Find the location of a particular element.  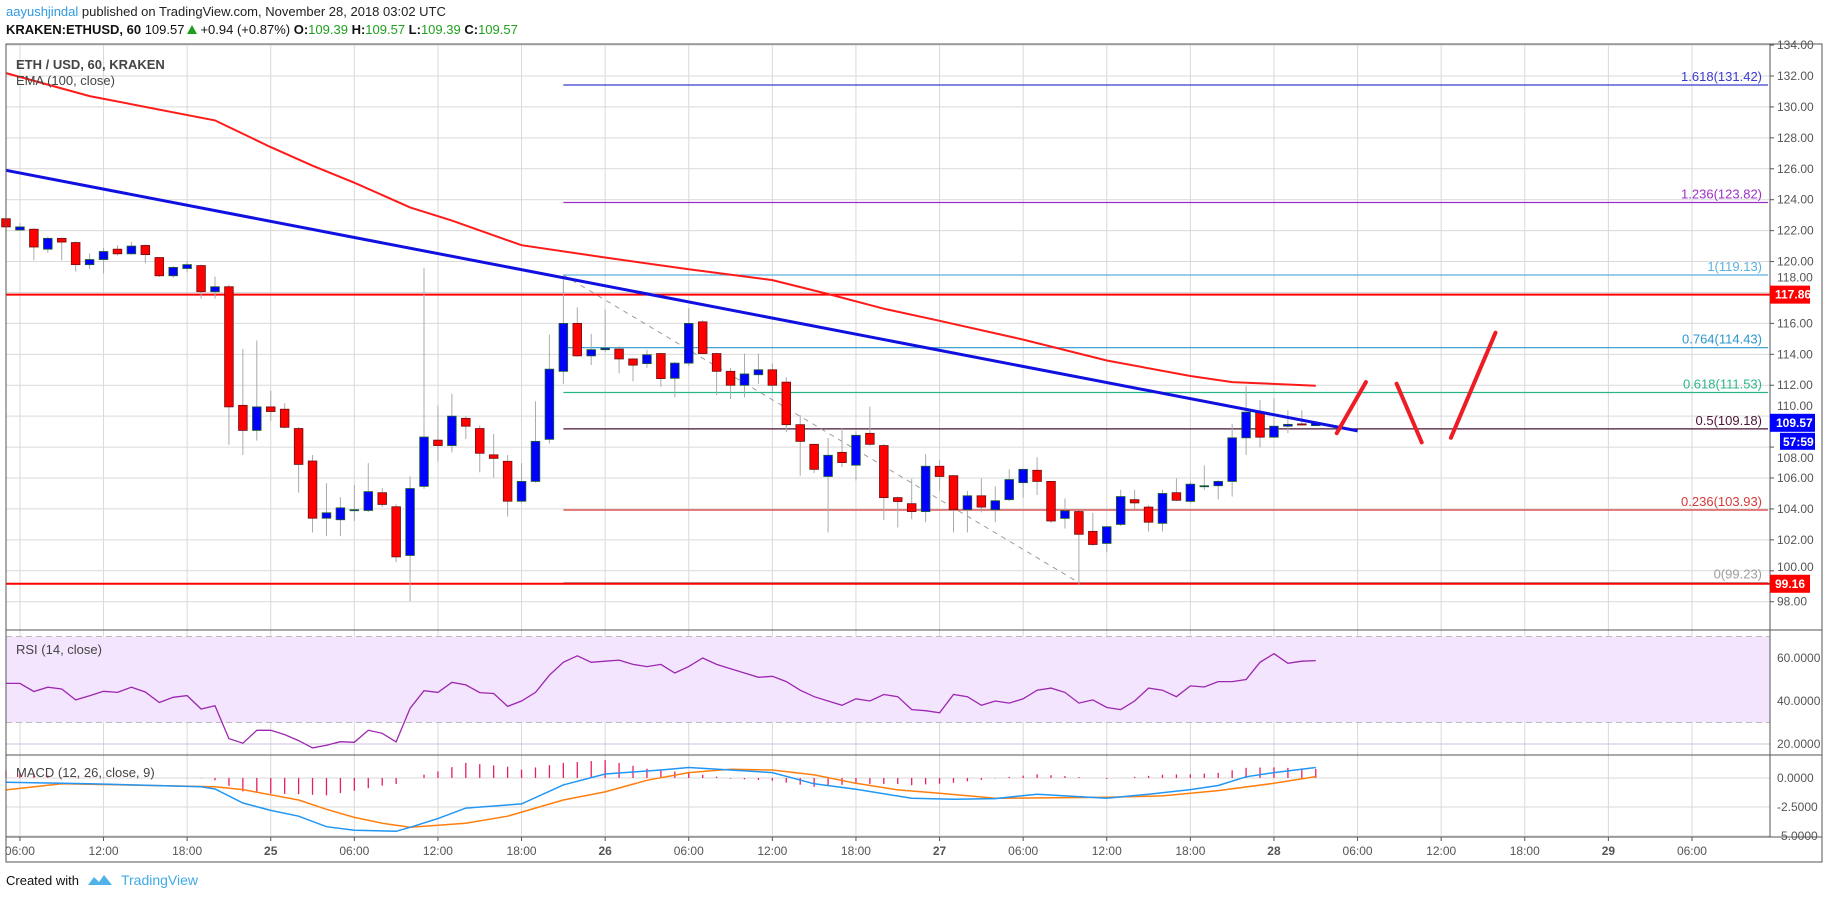

created-with-text: Created with is located at coordinates (42, 880).